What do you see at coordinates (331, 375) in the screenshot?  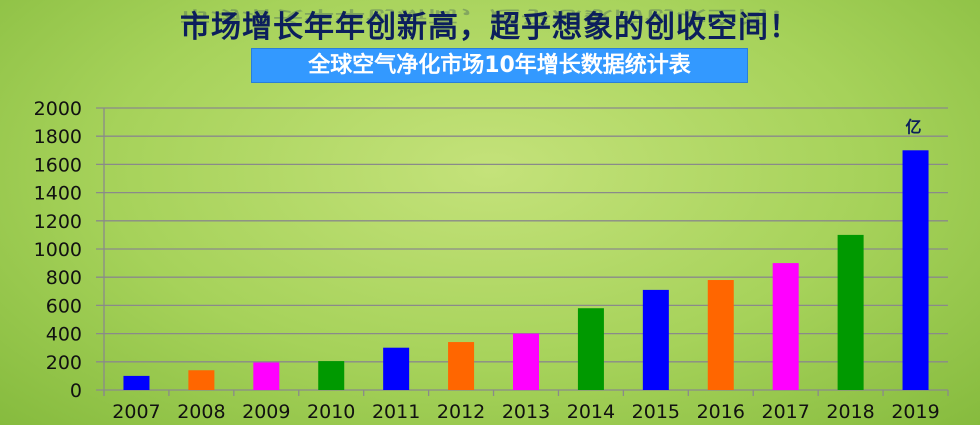 I see `bar-2010` at bounding box center [331, 375].